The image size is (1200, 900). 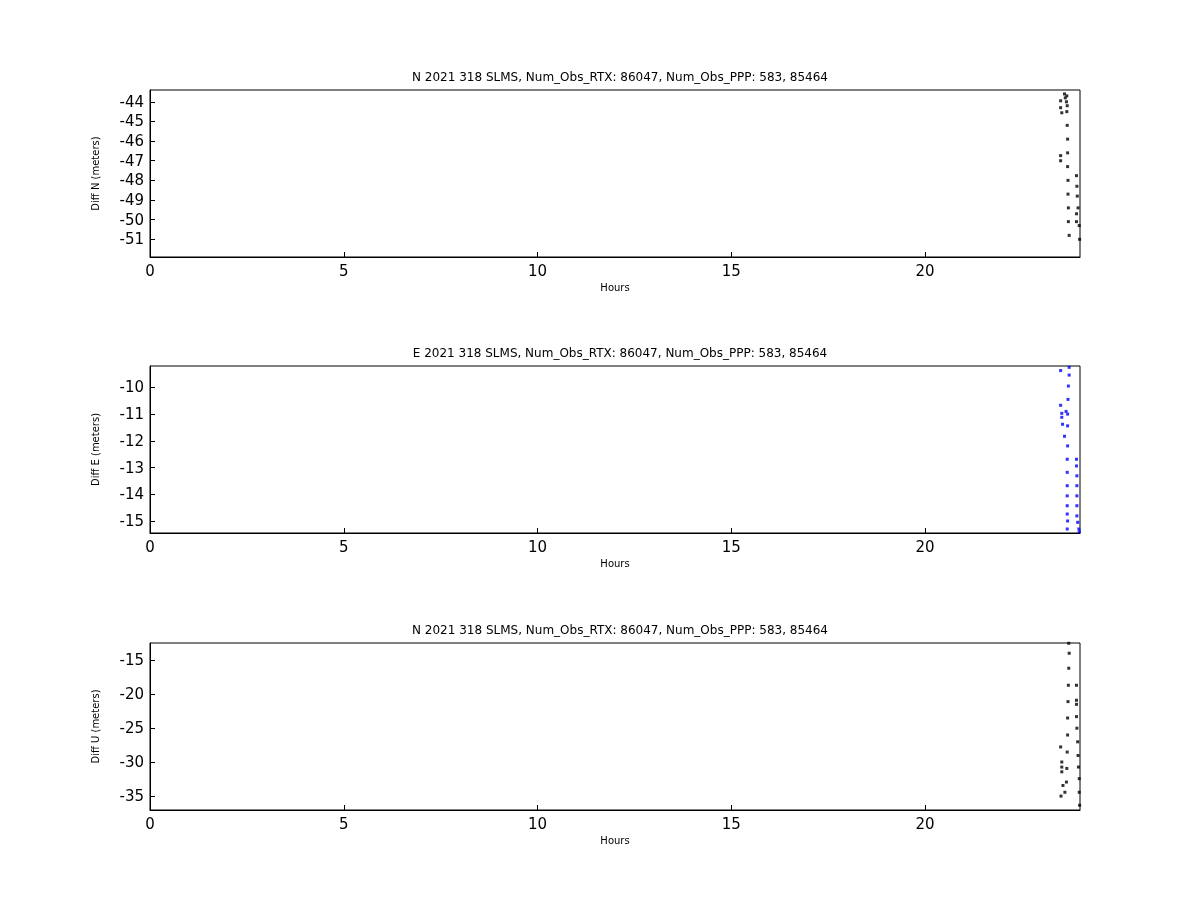 I want to click on y-tick-label: -13, so click(x=131, y=467).